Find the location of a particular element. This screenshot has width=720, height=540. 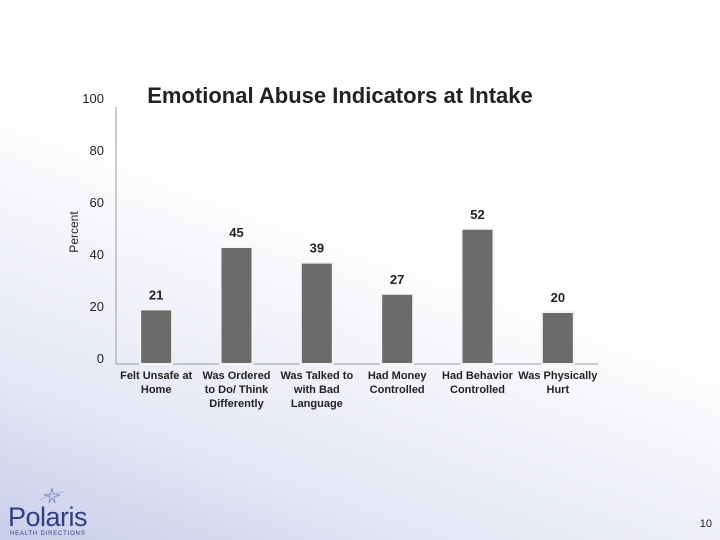

category-label-line: Was Talked to is located at coordinates (316, 376).